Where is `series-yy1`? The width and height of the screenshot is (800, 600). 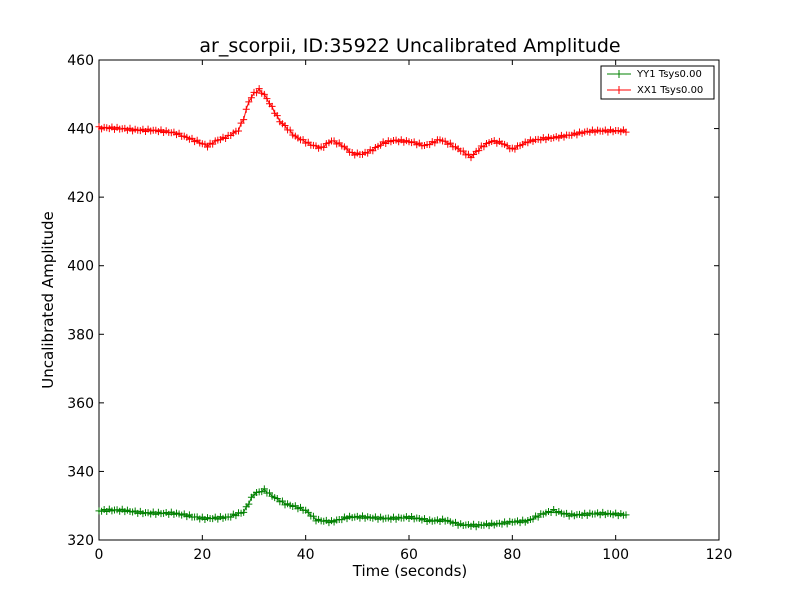 series-yy1 is located at coordinates (362, 508).